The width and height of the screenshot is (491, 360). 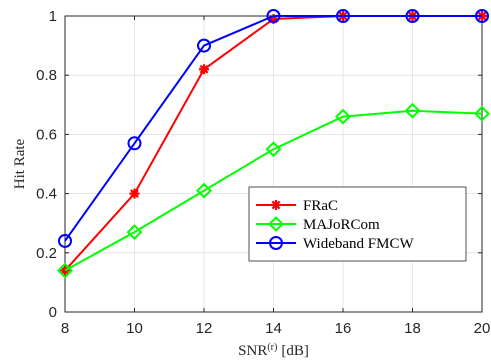 I want to click on x-tick-label: 14, so click(x=273, y=328).